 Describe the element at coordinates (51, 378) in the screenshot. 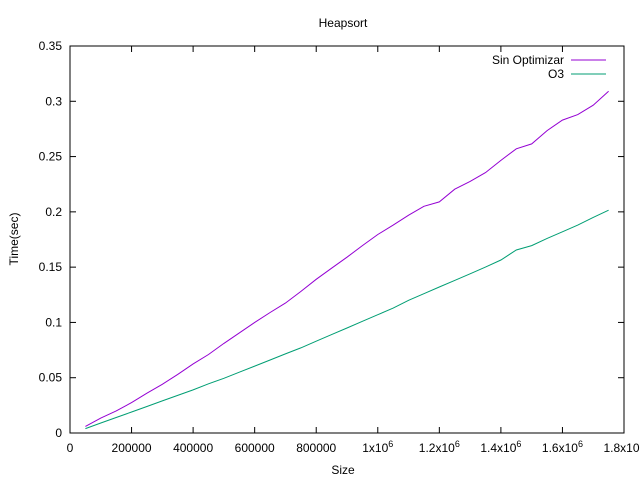

I see `y-tick-label: 0.05` at that location.